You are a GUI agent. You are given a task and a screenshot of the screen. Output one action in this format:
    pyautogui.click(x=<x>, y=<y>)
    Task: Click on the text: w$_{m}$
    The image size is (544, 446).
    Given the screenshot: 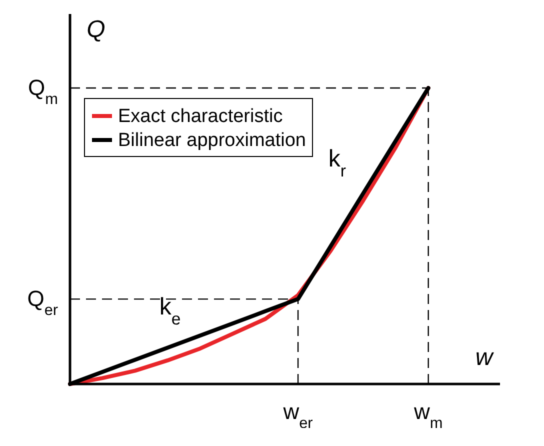 What is the action you would take?
    pyautogui.click(x=427, y=415)
    